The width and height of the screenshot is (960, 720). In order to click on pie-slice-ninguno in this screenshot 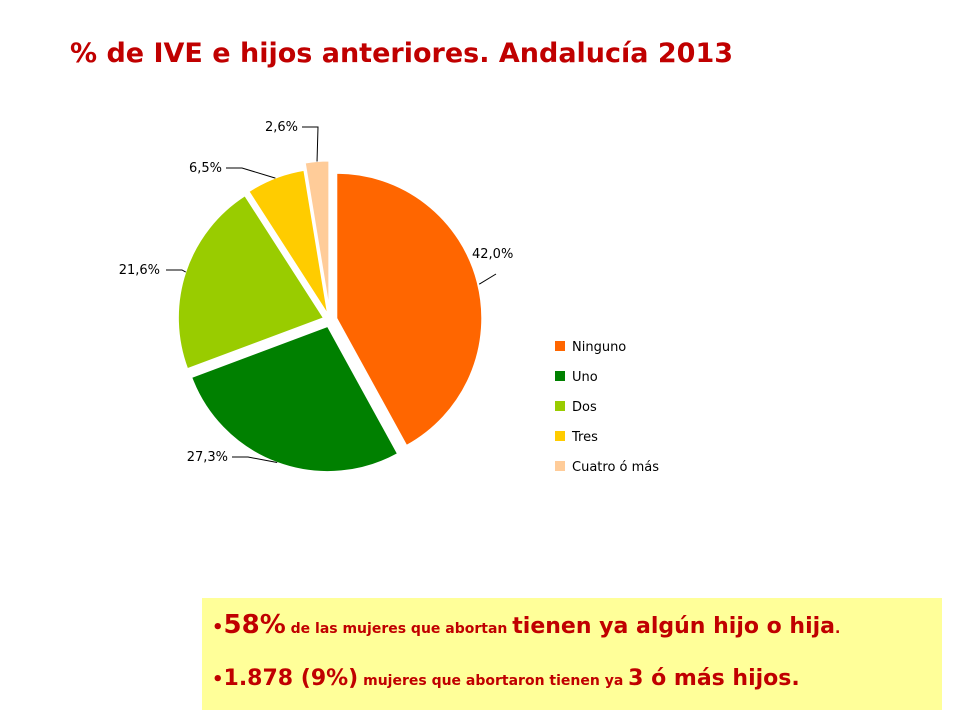, I will do `click(409, 309)`.